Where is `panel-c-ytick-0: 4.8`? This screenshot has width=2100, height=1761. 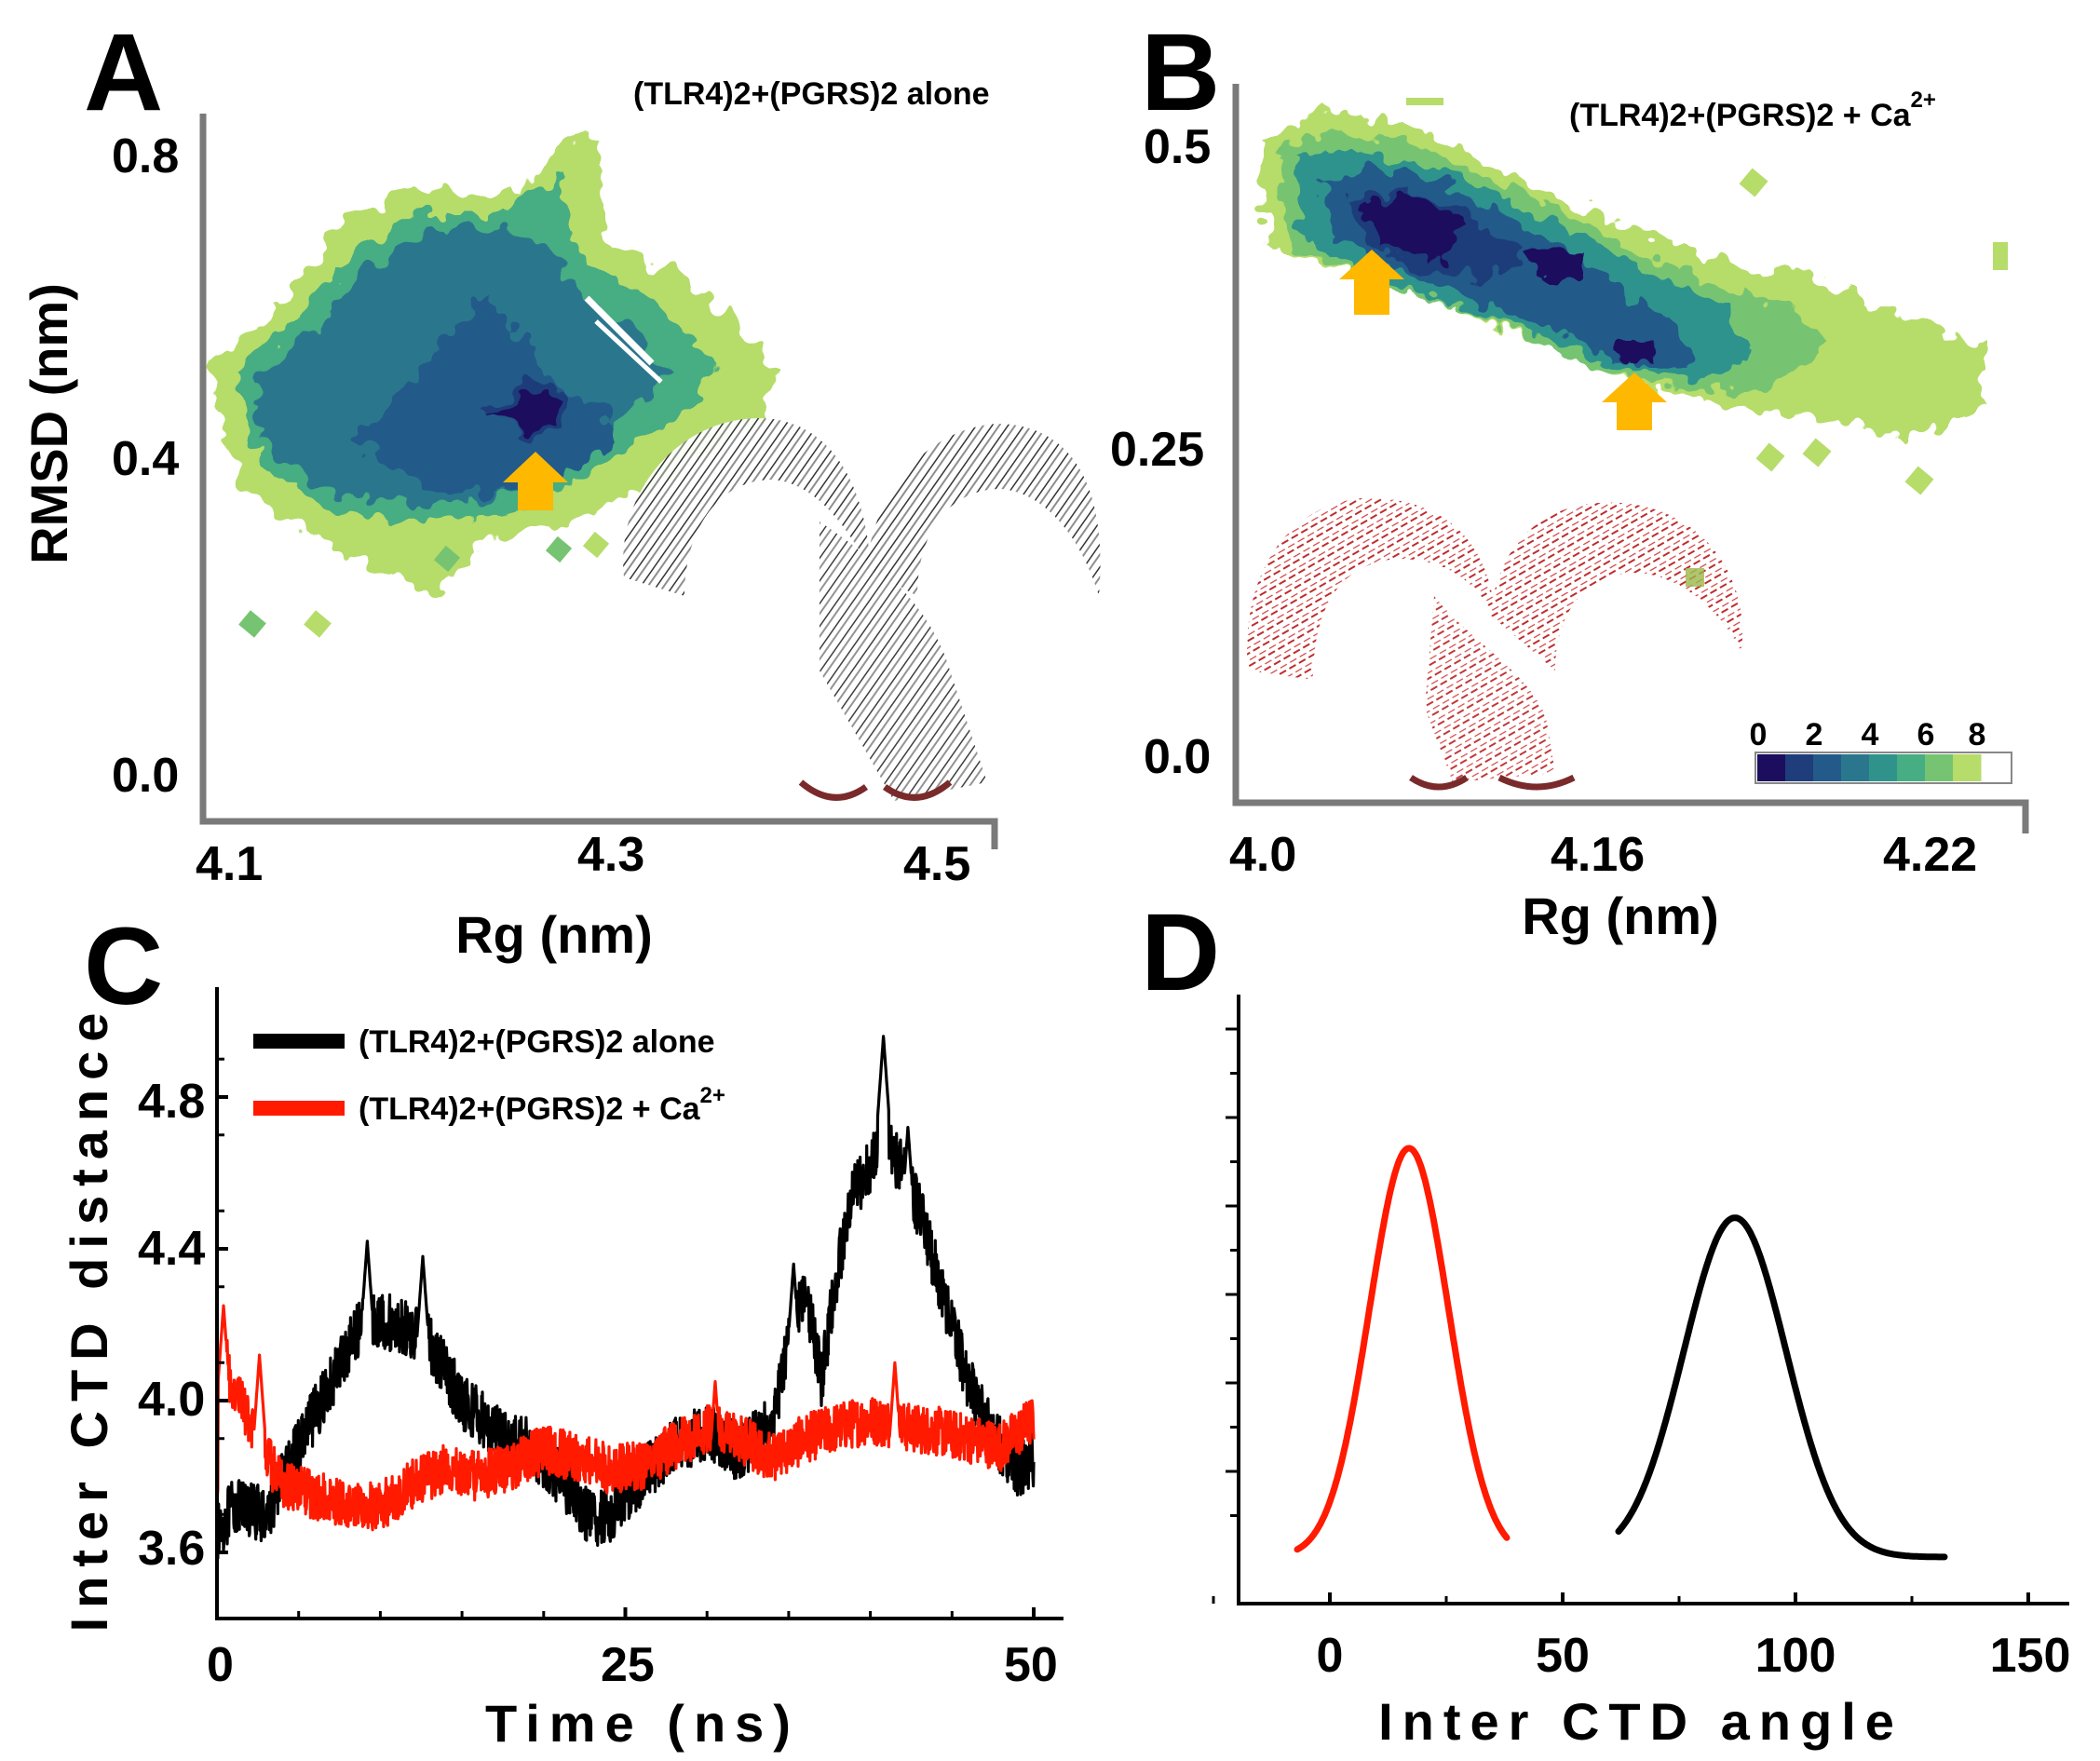
panel-c-ytick-0: 4.8 is located at coordinates (171, 1102).